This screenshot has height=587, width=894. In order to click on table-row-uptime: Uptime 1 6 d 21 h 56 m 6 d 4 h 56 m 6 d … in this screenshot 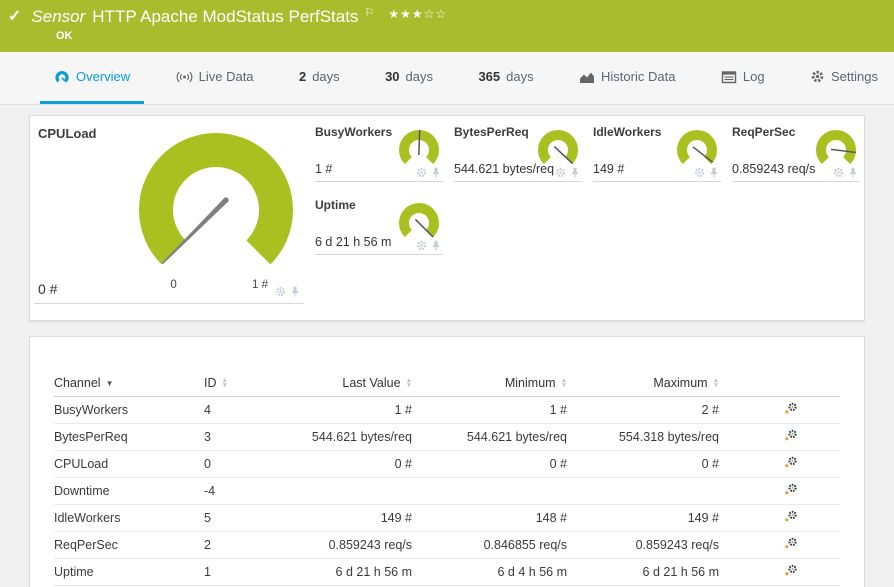, I will do `click(447, 572)`.